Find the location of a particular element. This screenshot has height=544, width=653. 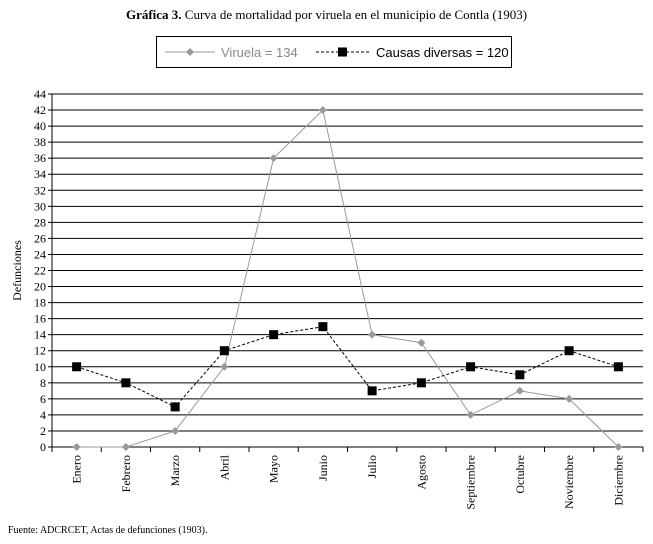

y-axis-label: Defunciones is located at coordinates (17, 270).